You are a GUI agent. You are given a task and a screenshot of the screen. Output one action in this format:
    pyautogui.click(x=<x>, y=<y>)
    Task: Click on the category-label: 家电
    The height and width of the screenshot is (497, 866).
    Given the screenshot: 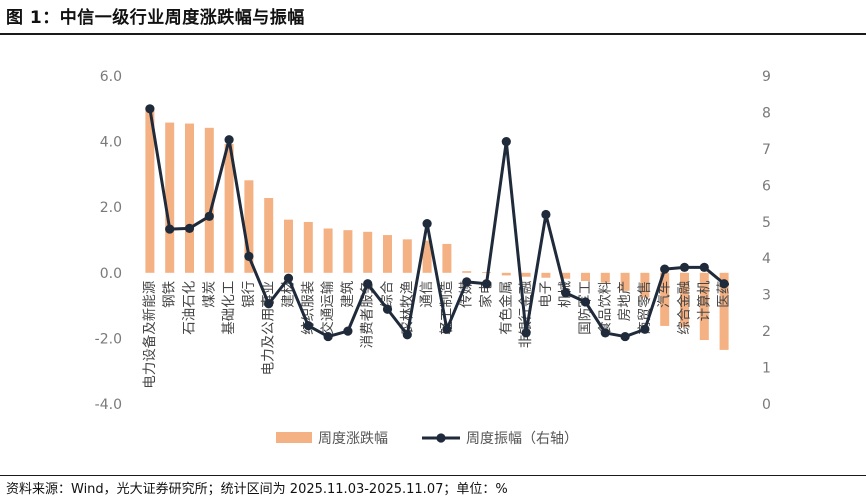 What is the action you would take?
    pyautogui.click(x=486, y=294)
    